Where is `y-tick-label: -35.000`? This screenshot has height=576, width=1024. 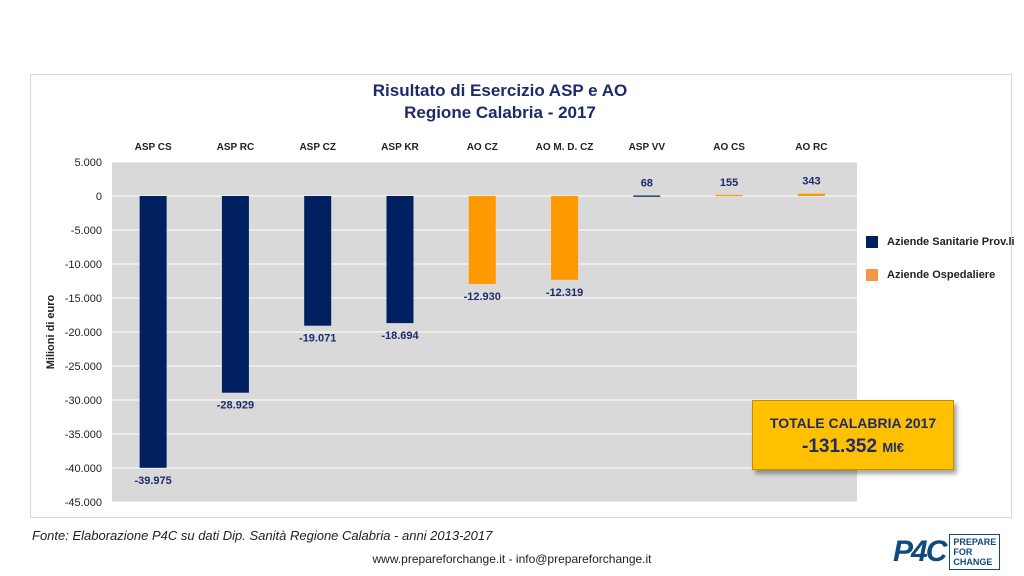 y-tick-label: -35.000 is located at coordinates (83, 435).